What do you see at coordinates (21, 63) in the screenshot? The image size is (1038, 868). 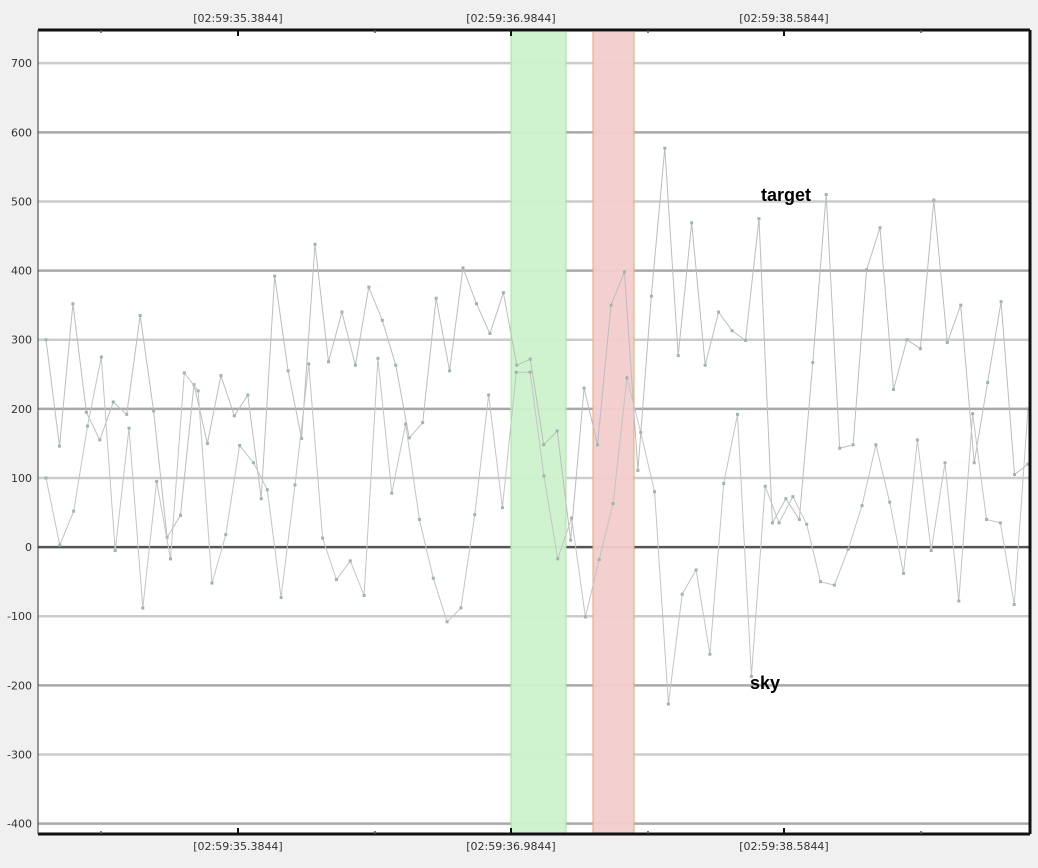 I see `y-tick-label: 700` at bounding box center [21, 63].